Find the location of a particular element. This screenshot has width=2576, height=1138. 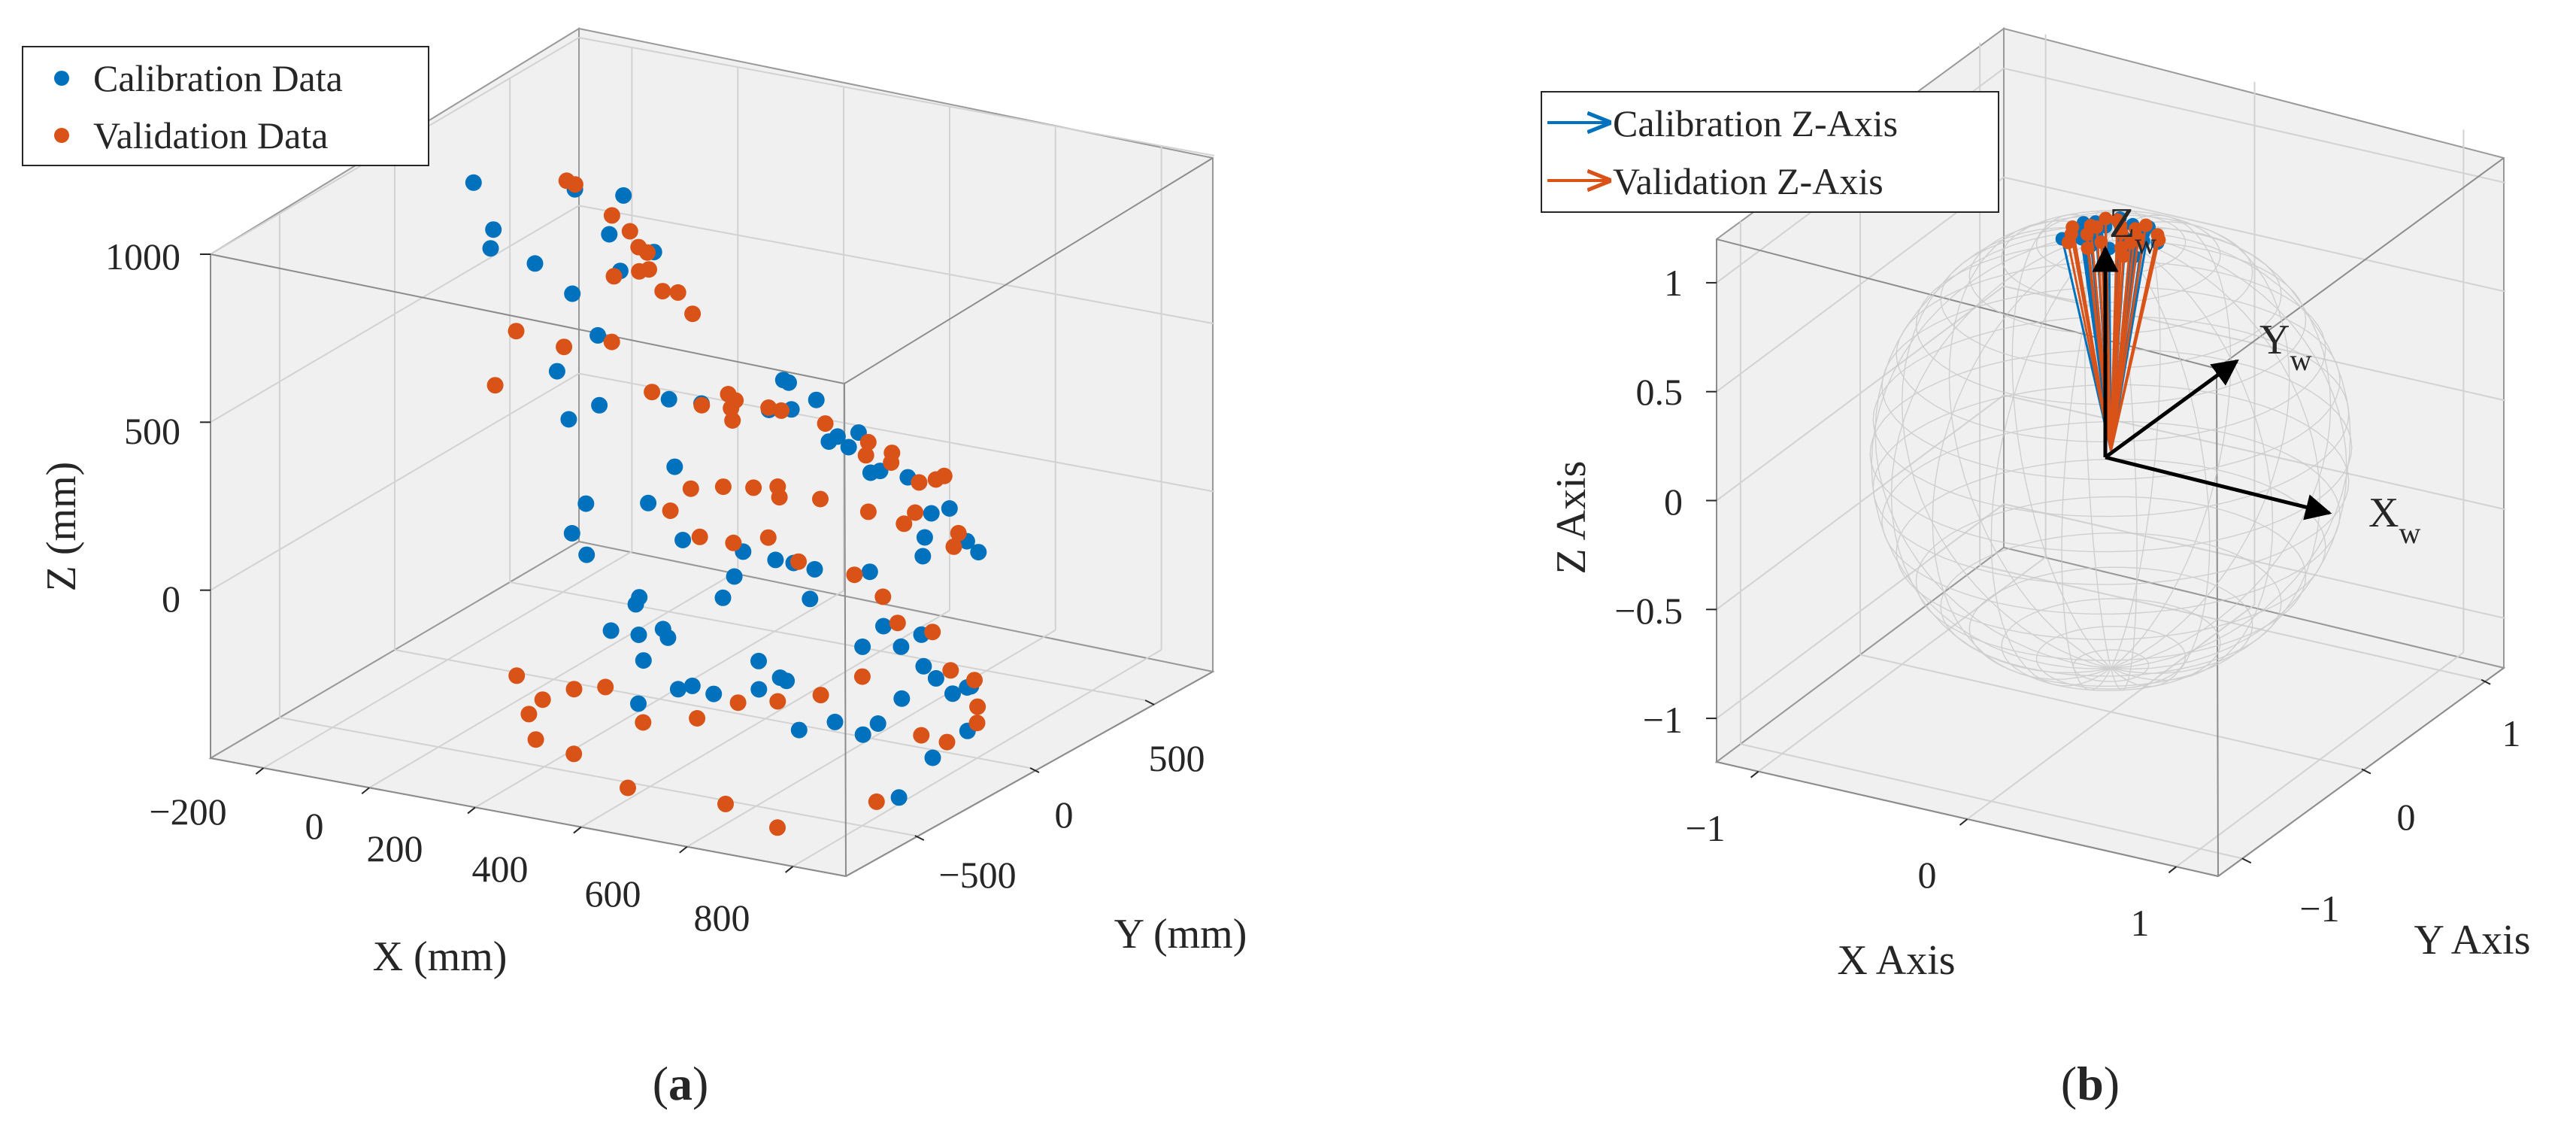

x-axis-label-a: X (mm) is located at coordinates (440, 956).